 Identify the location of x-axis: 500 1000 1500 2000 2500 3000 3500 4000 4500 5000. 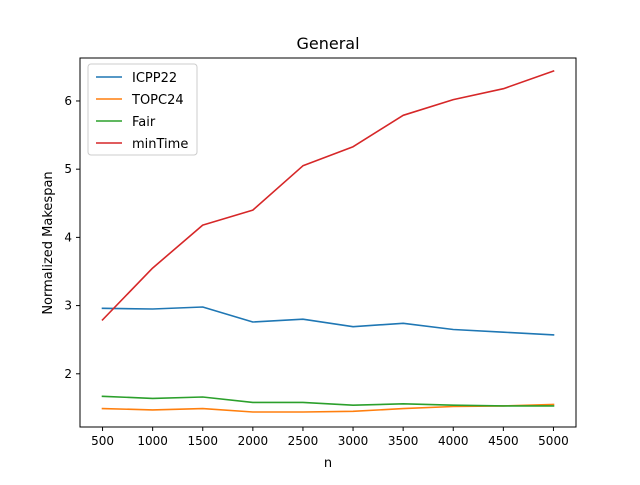
(330, 437).